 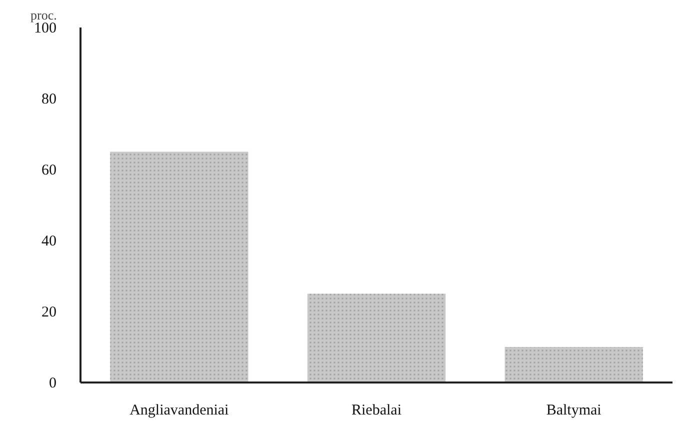 What do you see at coordinates (49, 312) in the screenshot?
I see `y-tick-label: 20` at bounding box center [49, 312].